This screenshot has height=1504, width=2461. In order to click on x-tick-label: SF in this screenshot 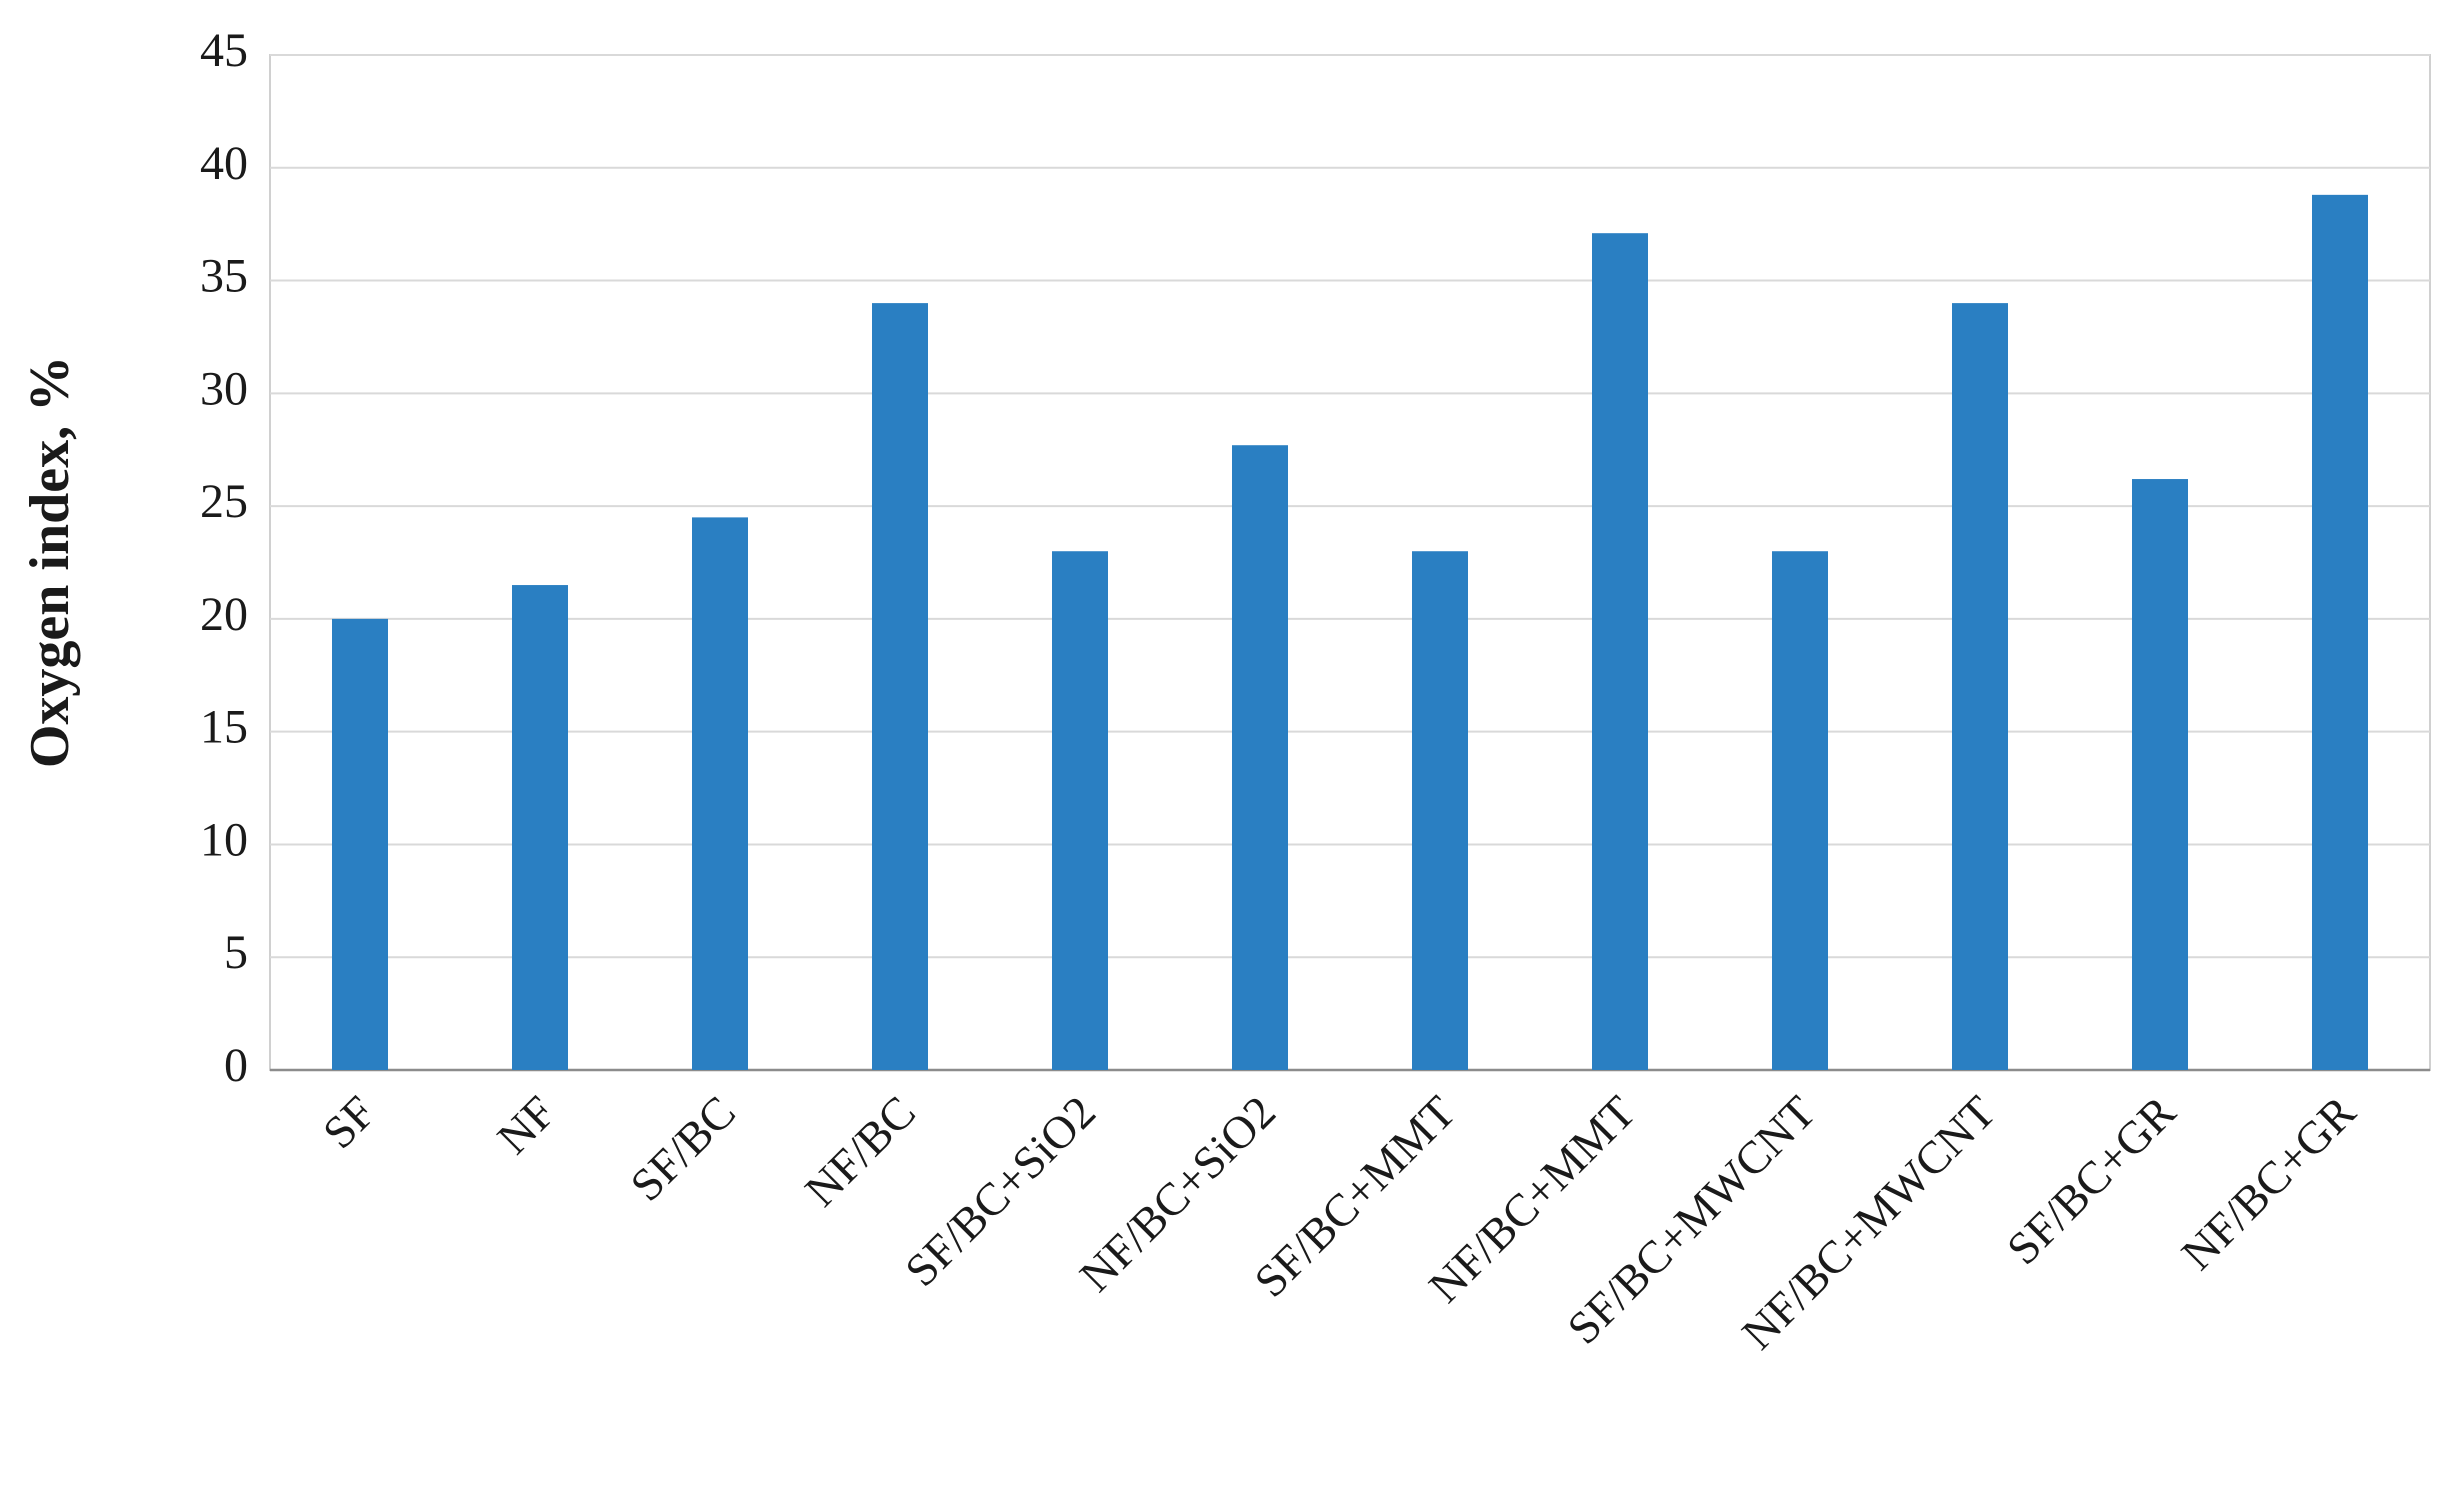, I will do `click(349, 1122)`.